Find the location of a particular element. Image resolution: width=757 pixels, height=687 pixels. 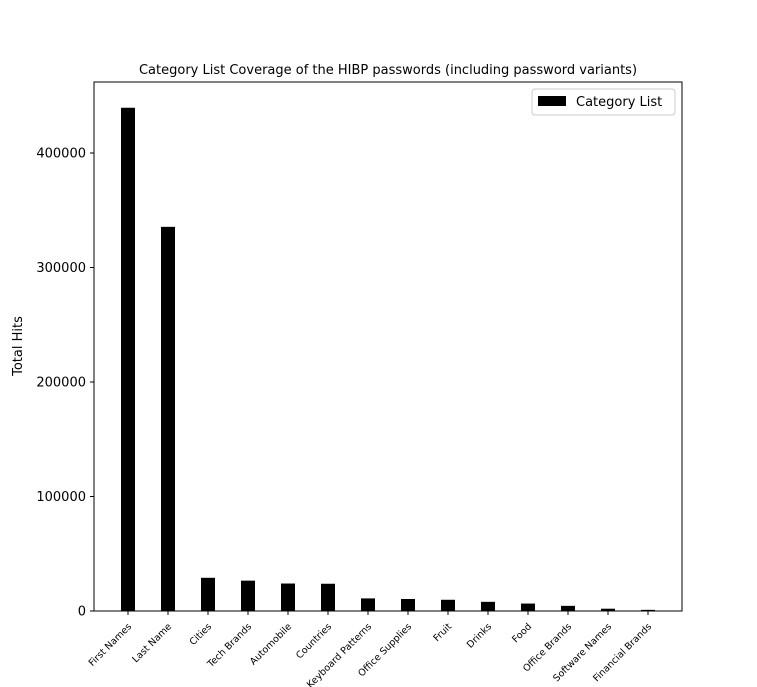

y-tick-label: 300000 is located at coordinates (61, 268).